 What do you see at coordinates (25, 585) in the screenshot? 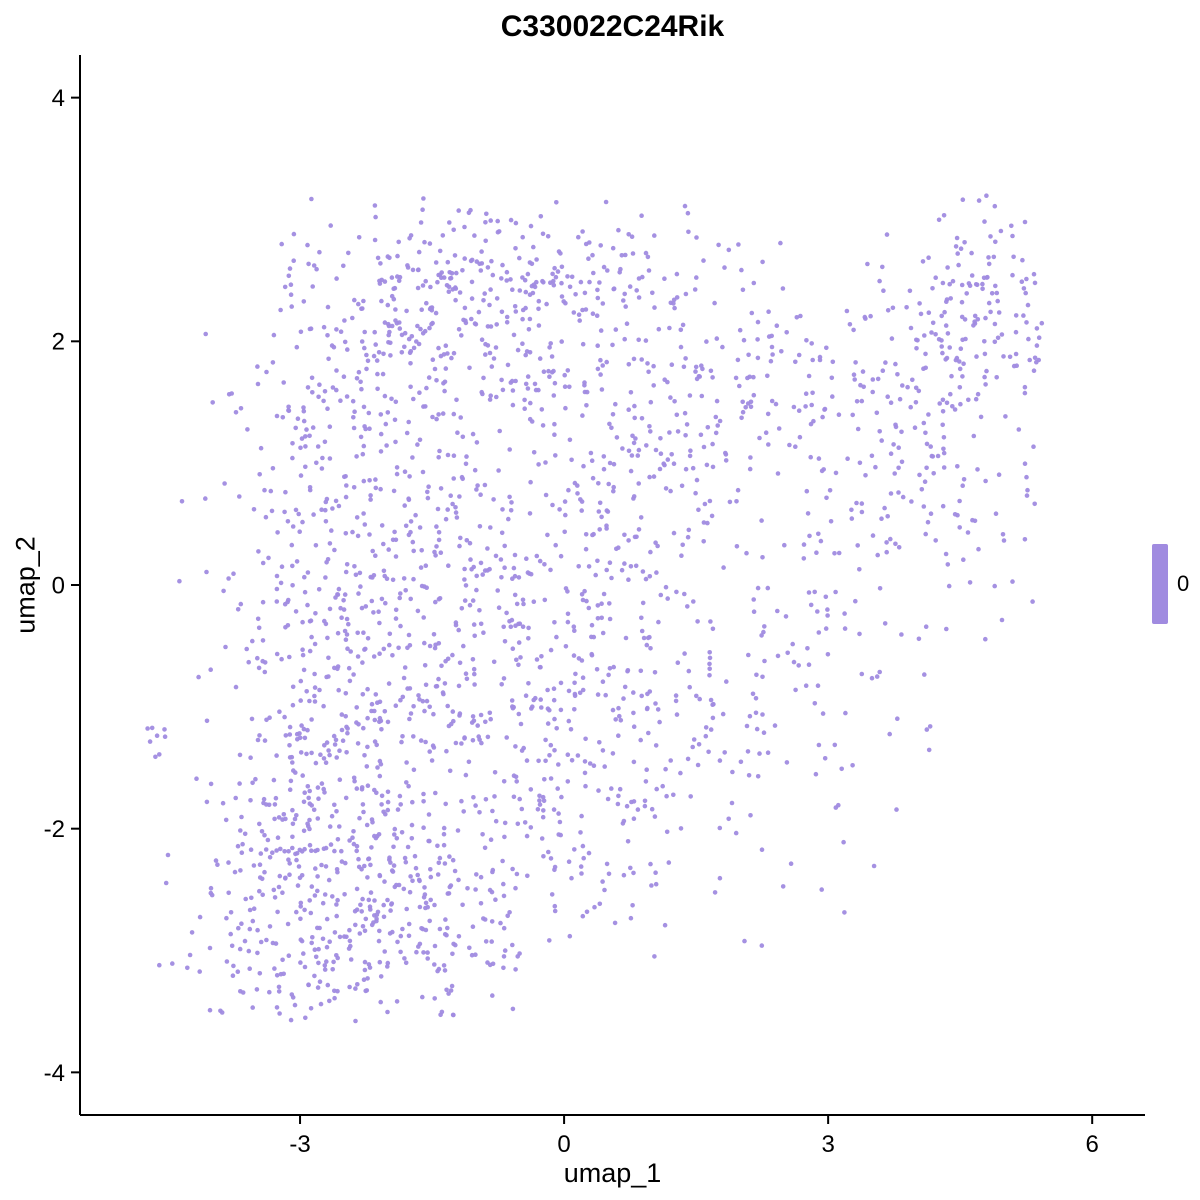
I see `y-axis-label: umap_2` at bounding box center [25, 585].